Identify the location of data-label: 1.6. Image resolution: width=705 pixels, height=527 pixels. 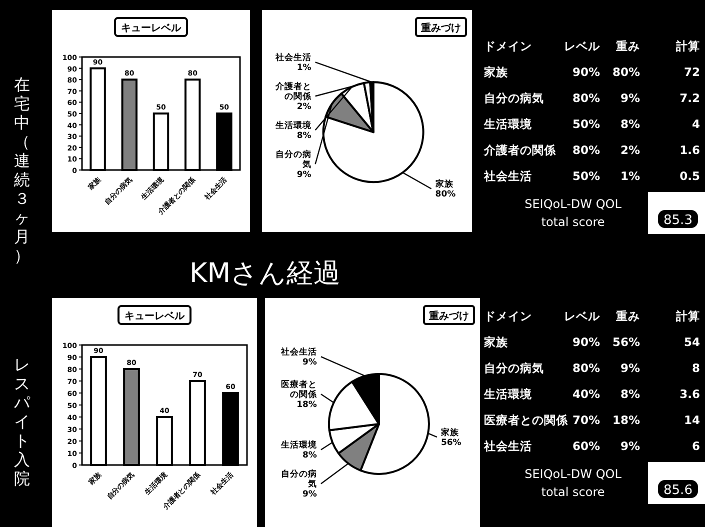
(690, 150).